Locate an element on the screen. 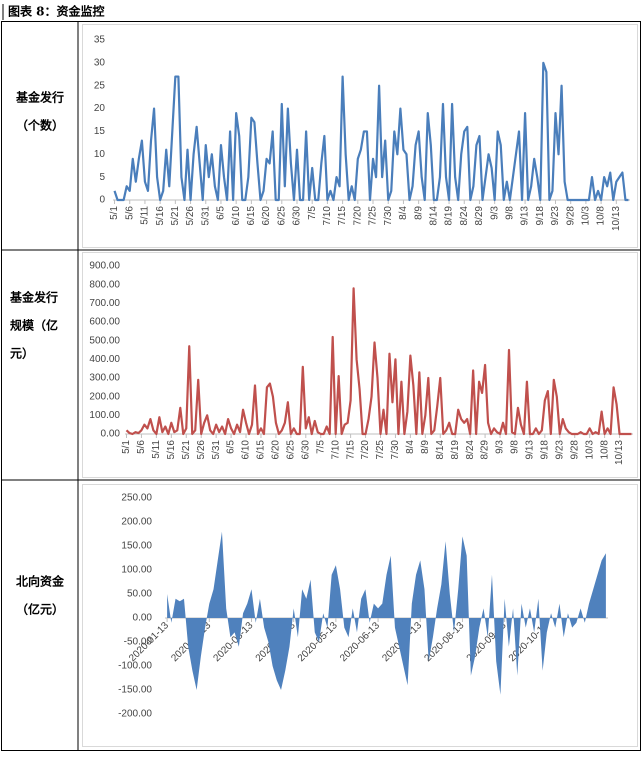 The image size is (642, 757). y-tick-label: 15 is located at coordinates (100, 131).